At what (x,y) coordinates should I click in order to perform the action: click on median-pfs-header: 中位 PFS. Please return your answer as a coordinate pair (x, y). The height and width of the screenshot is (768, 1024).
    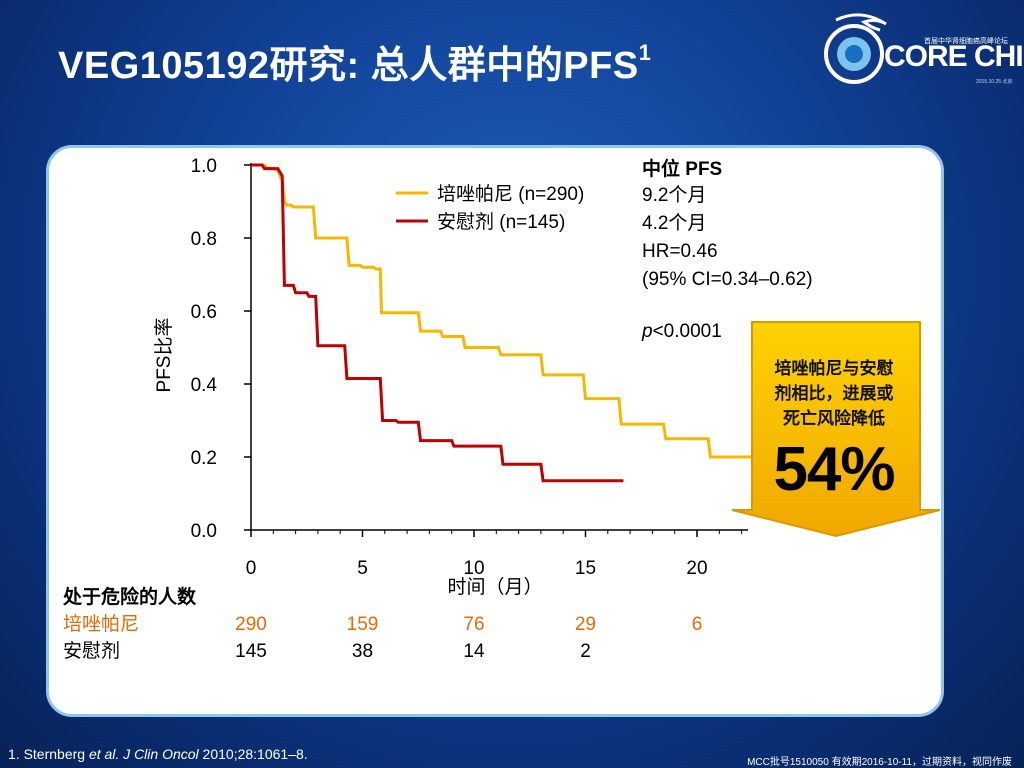
    Looking at the image, I should click on (682, 168).